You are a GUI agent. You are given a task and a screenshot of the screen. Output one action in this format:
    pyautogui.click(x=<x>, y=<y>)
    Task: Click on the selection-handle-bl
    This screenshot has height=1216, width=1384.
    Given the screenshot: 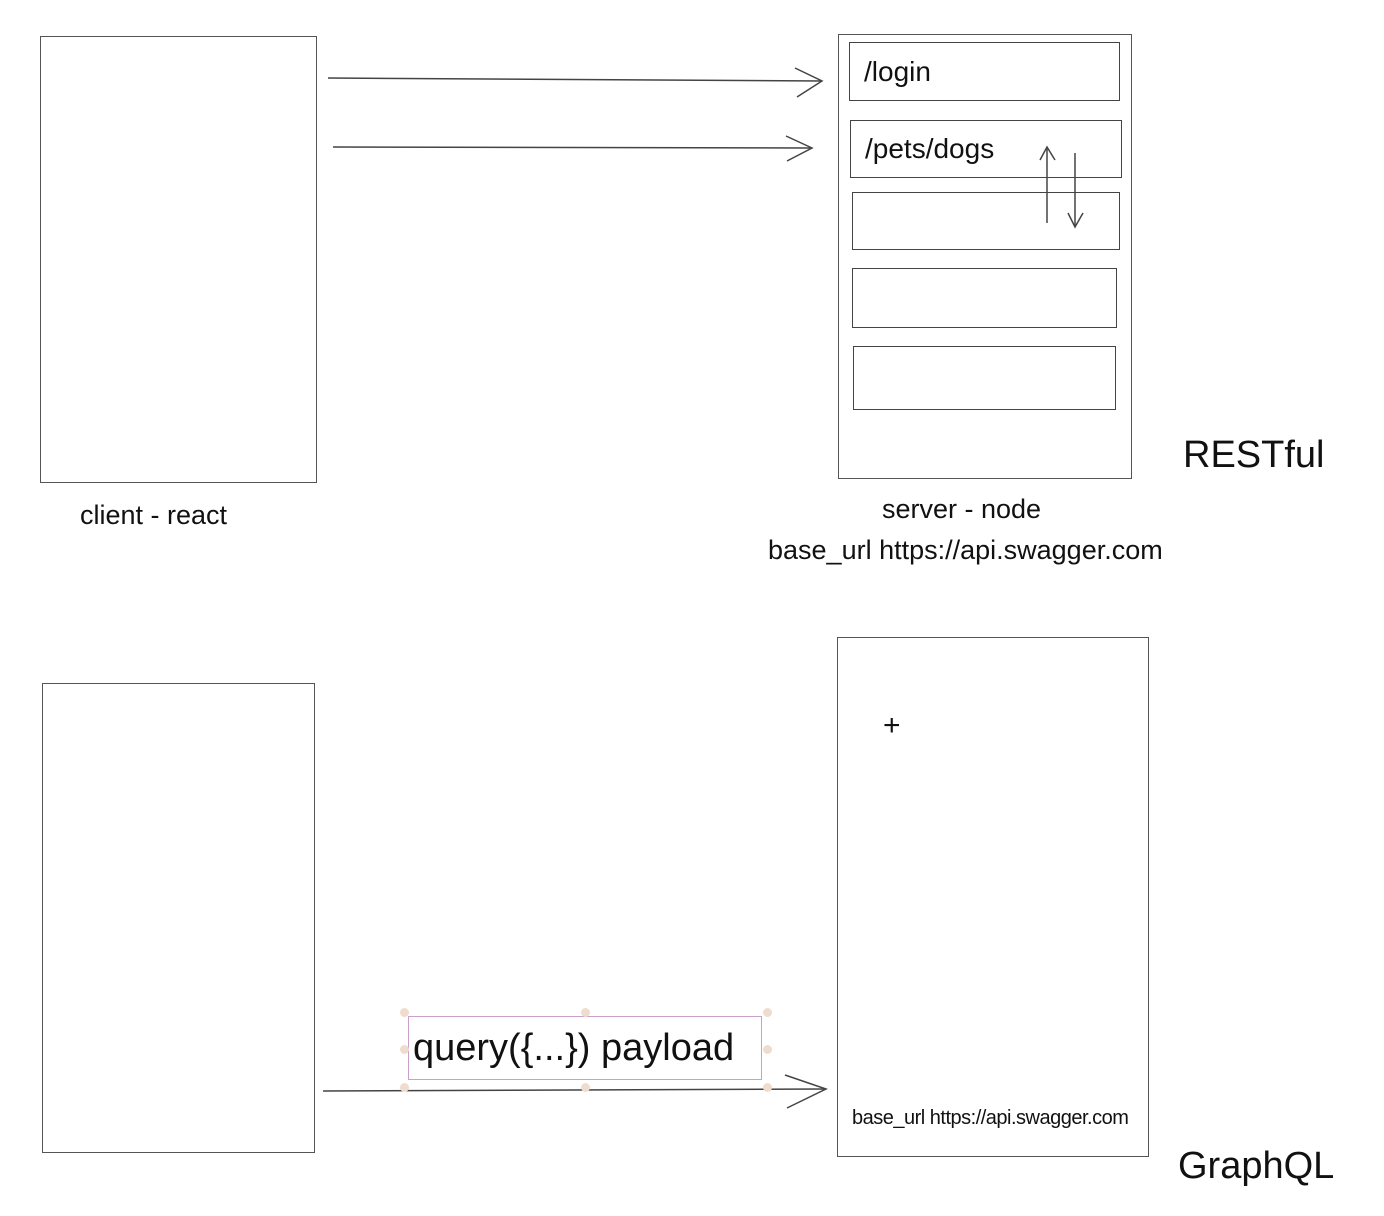 What is the action you would take?
    pyautogui.click(x=404, y=1087)
    